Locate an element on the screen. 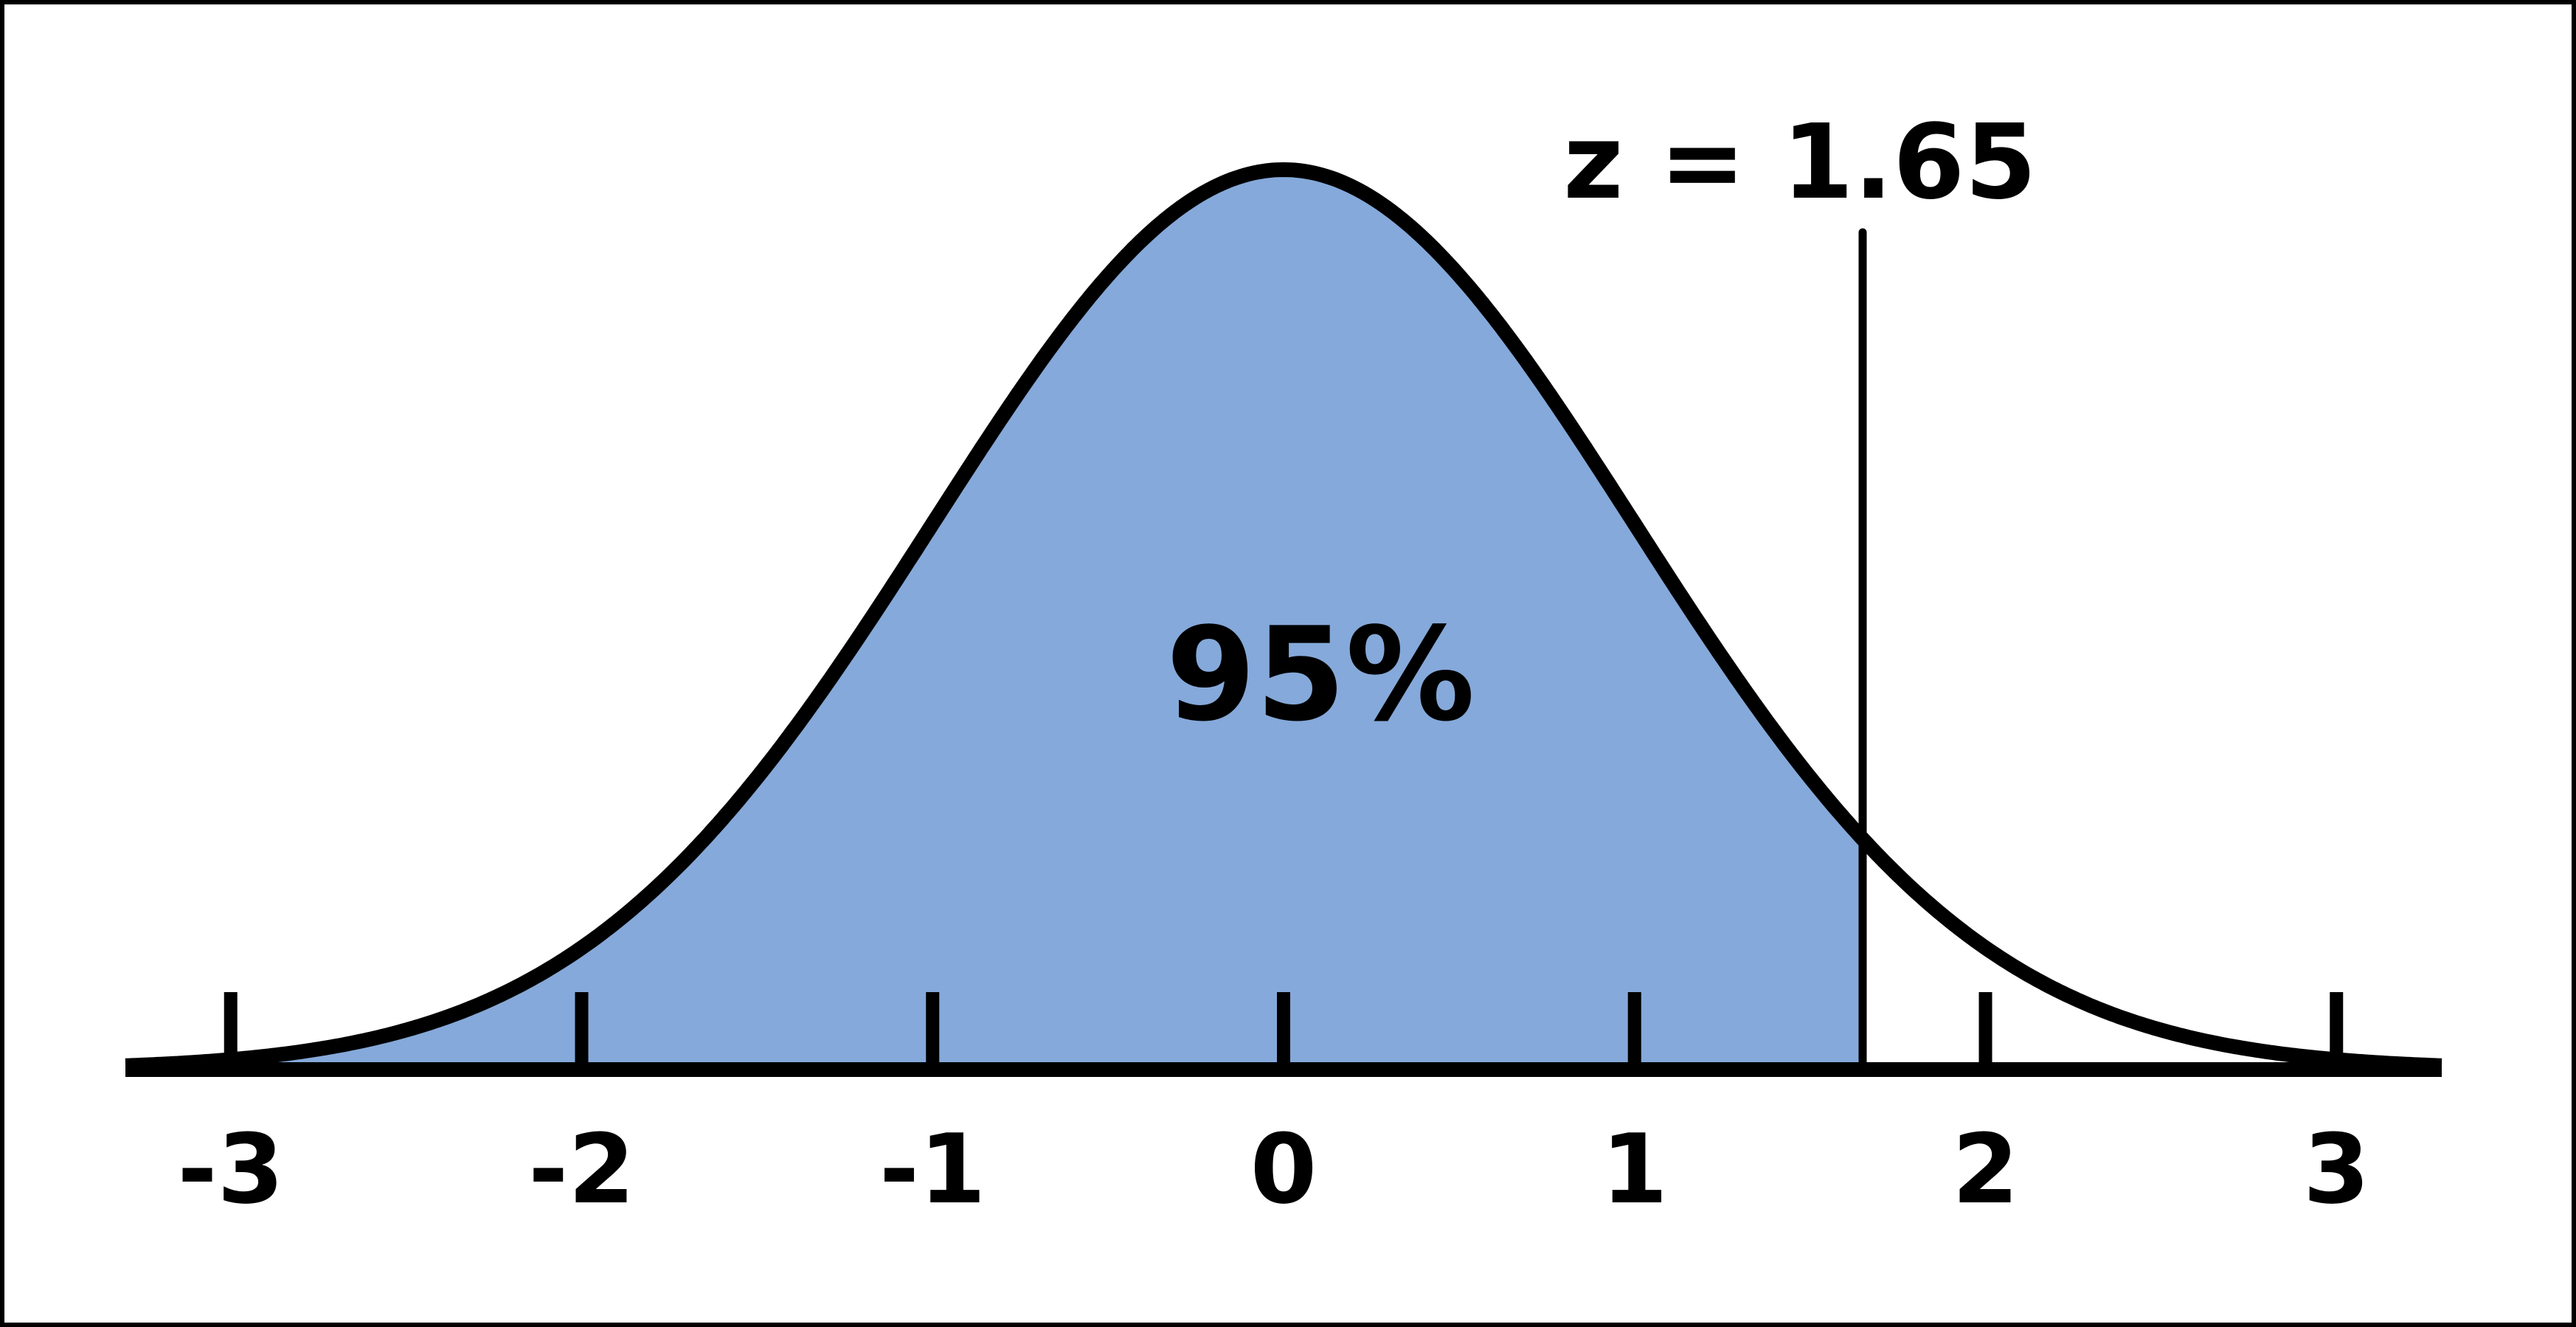 The image size is (2576, 1327). x-tick-label: -2 is located at coordinates (581, 1169).